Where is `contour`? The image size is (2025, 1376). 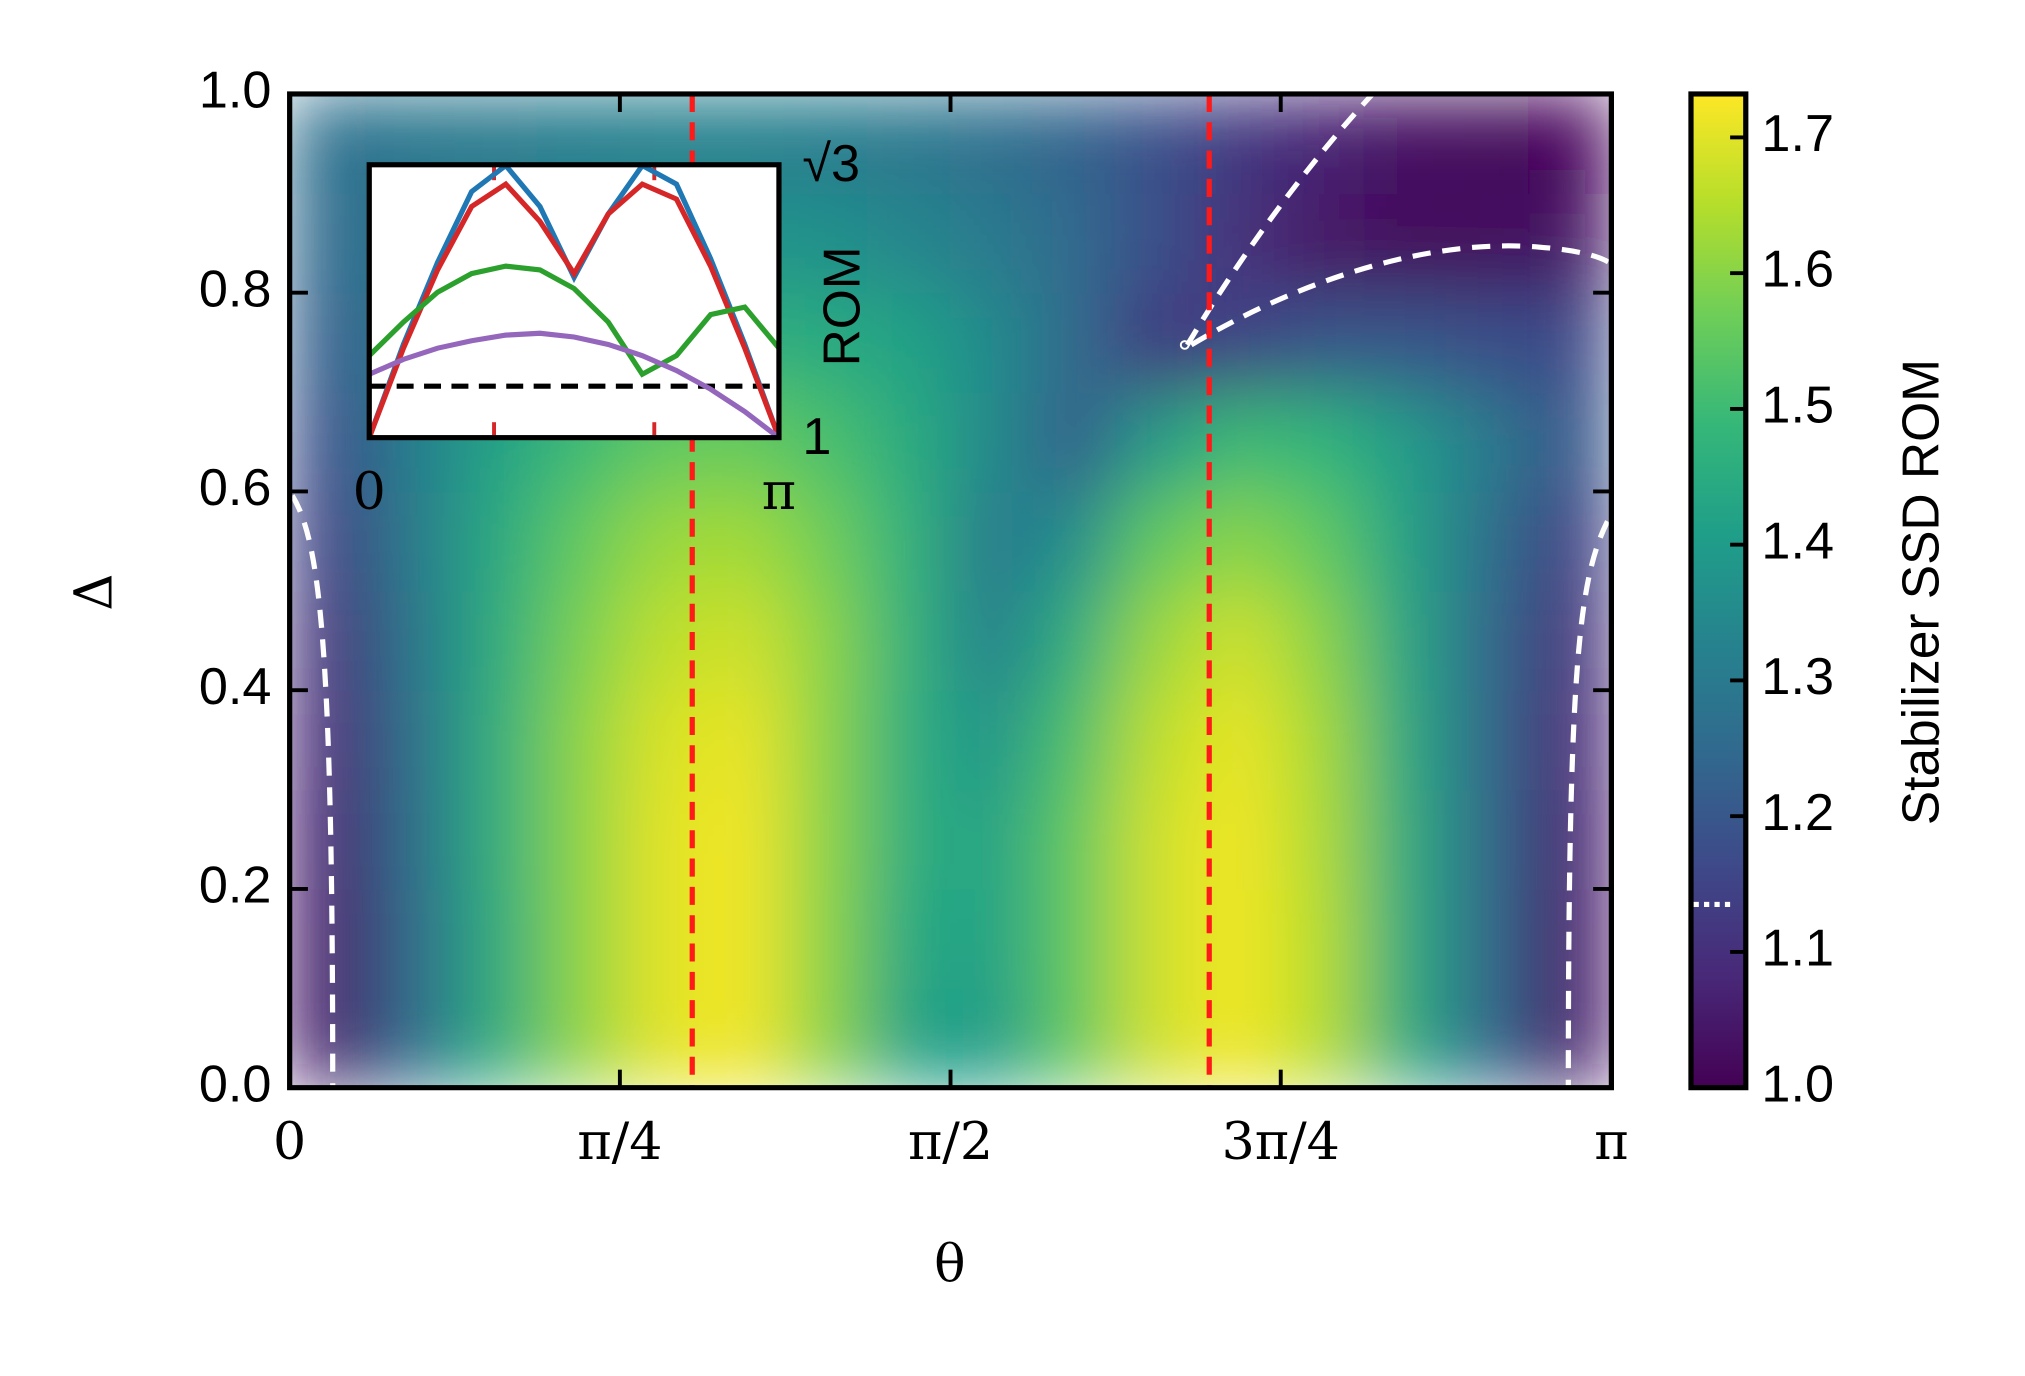 contour is located at coordinates (1587, 804).